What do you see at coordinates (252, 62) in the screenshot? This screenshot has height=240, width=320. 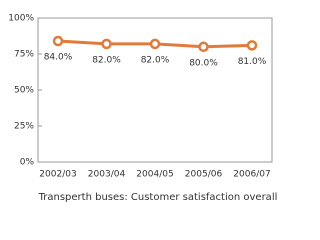 I see `data-label: 81.0%` at bounding box center [252, 62].